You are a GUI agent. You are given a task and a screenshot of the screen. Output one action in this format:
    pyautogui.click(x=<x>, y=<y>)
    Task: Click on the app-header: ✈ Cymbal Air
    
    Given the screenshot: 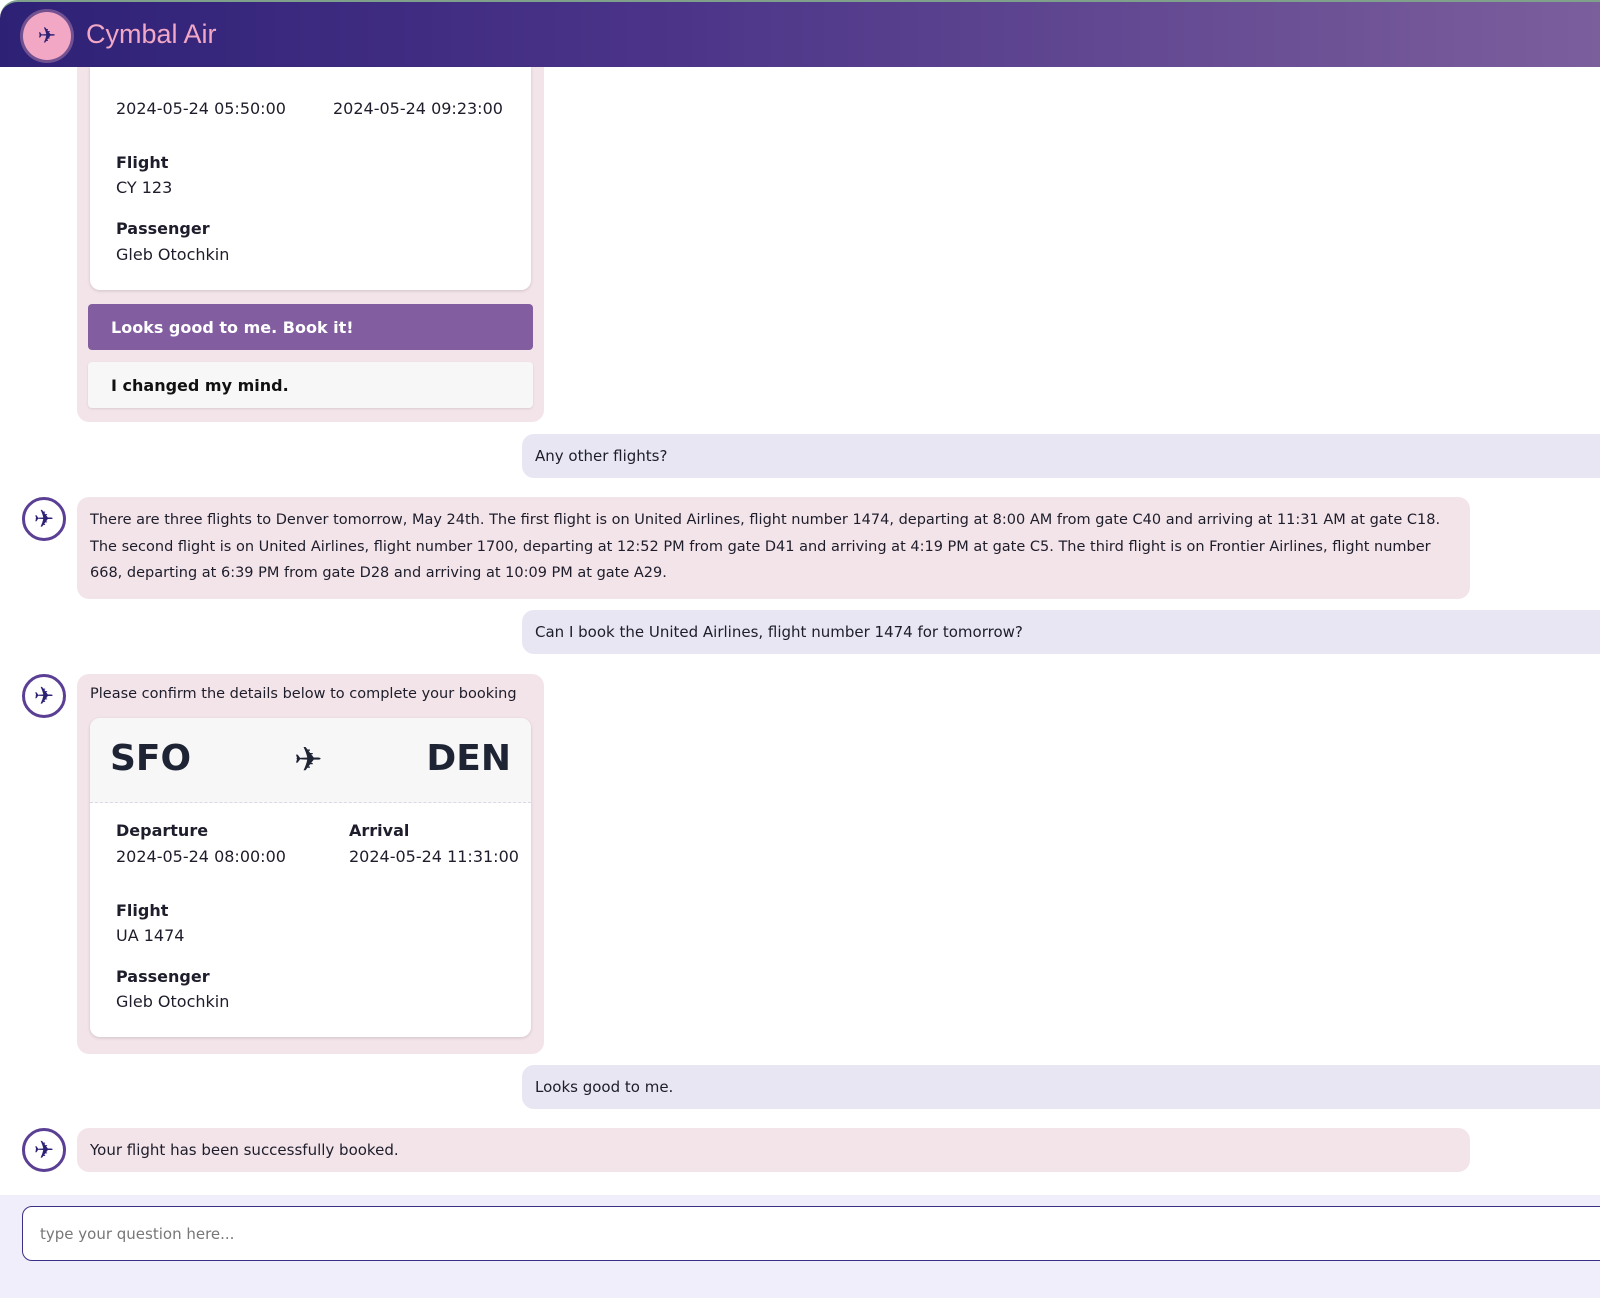 What is the action you would take?
    pyautogui.click(x=800, y=33)
    